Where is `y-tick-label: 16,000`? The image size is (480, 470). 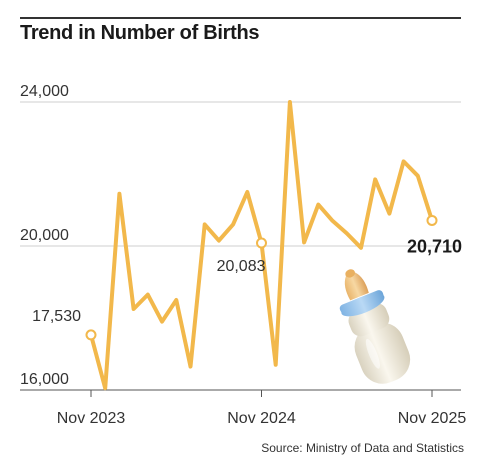
y-tick-label: 16,000 is located at coordinates (44, 379).